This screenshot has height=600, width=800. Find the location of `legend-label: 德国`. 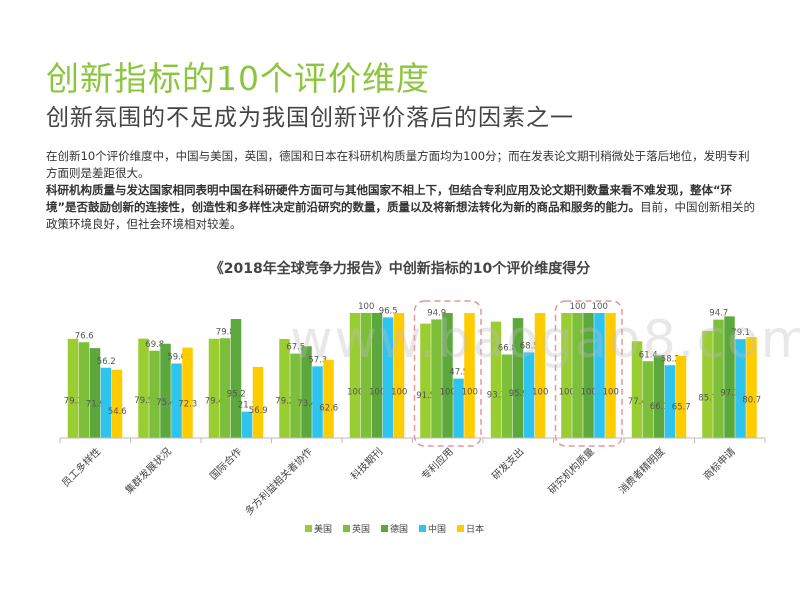

legend-label: 德国 is located at coordinates (399, 529).